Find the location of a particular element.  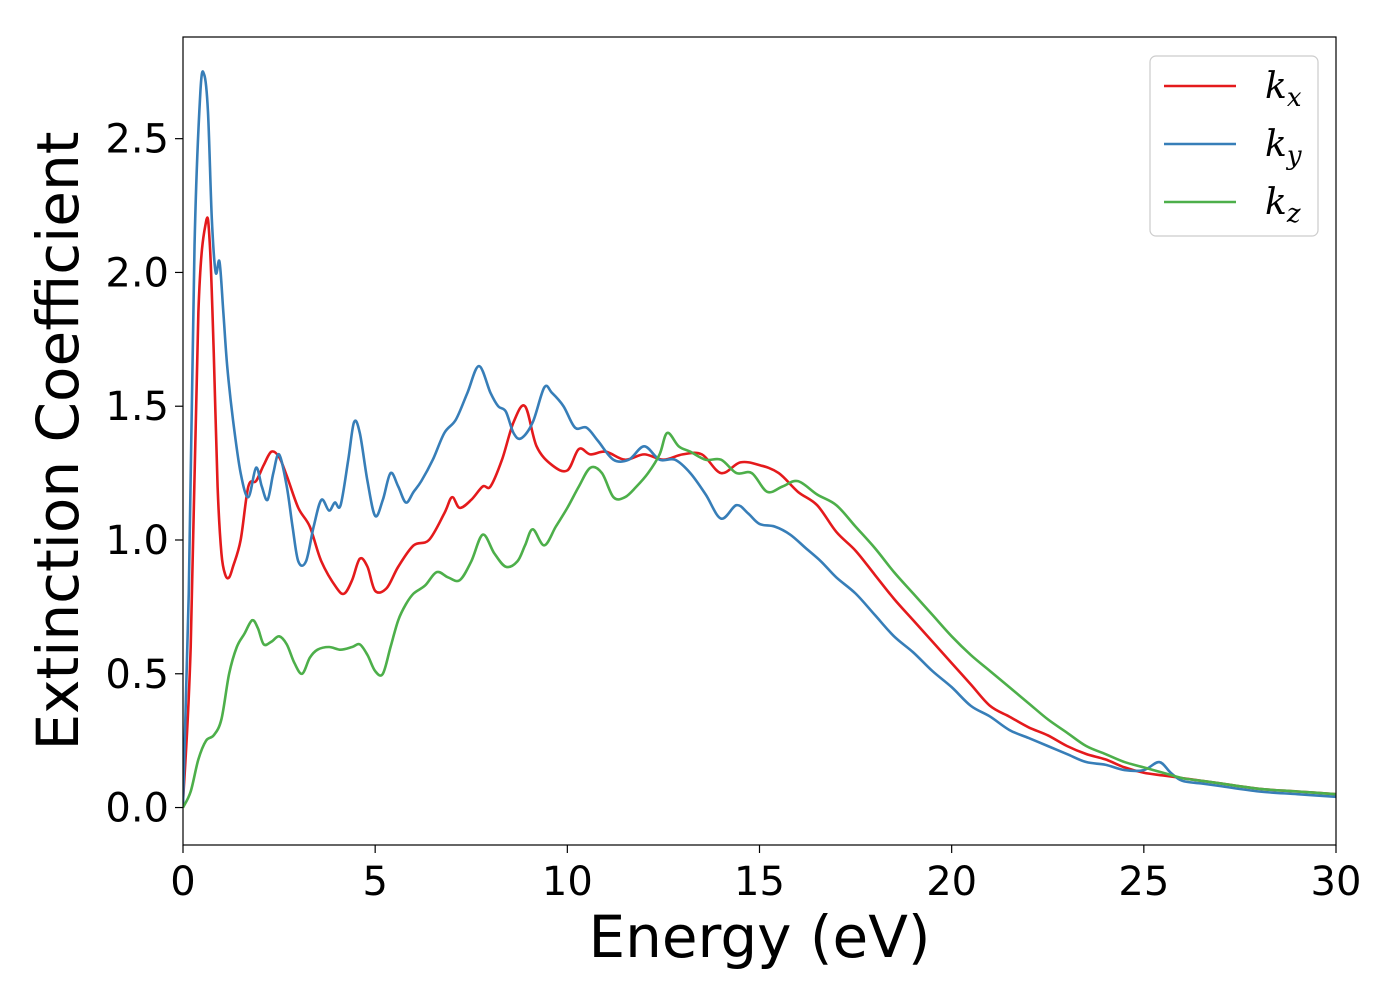

x-axis-title: Energy (eV) is located at coordinates (759, 937).